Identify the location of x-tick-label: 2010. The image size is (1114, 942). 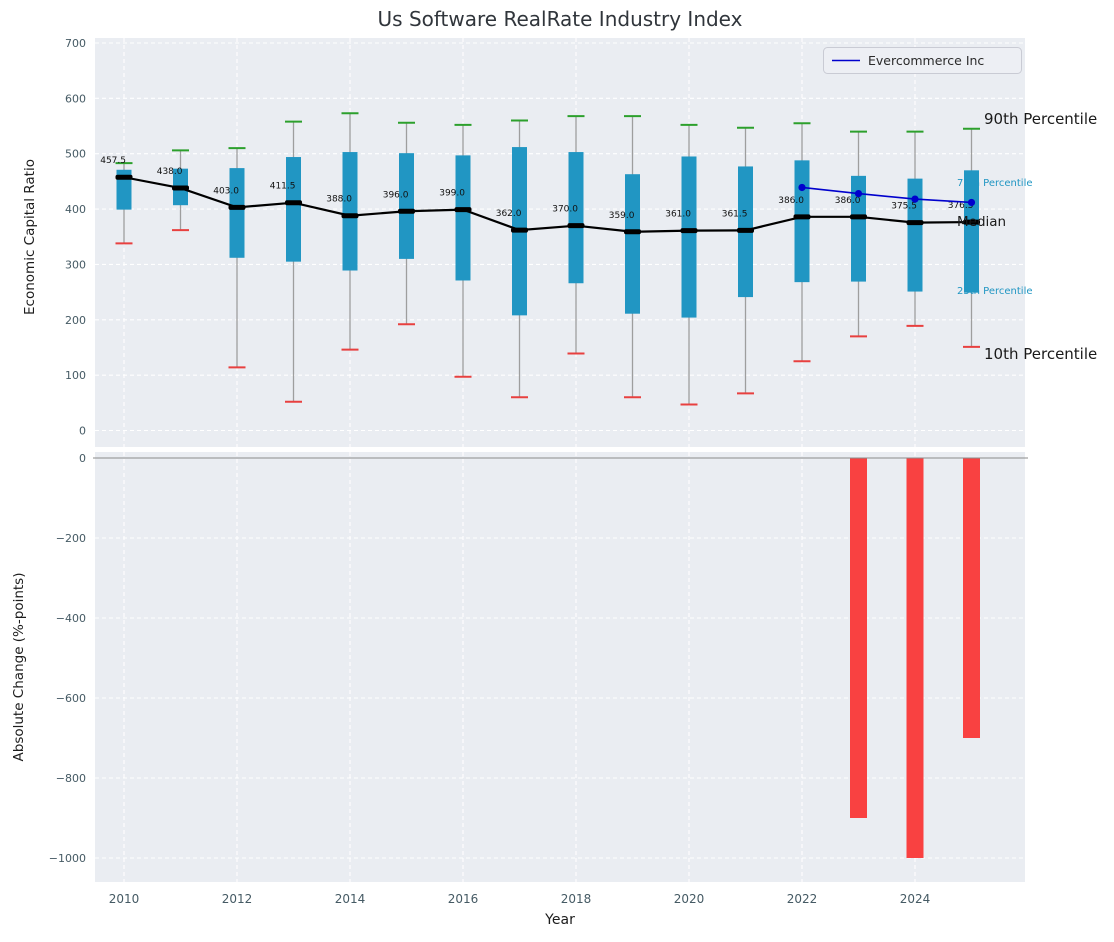
(124, 899).